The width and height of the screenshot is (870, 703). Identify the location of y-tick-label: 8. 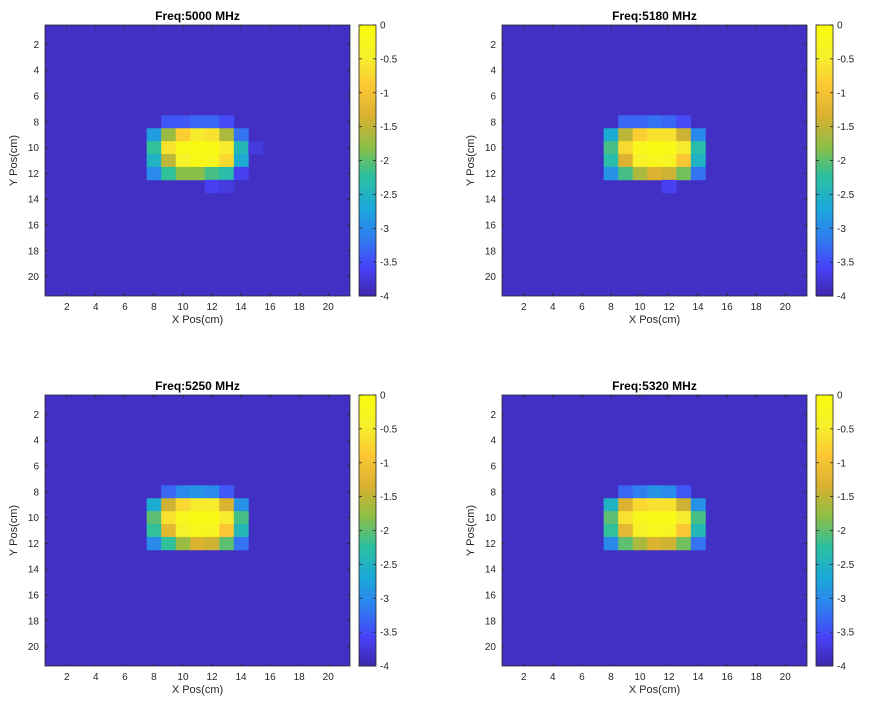
(493, 122).